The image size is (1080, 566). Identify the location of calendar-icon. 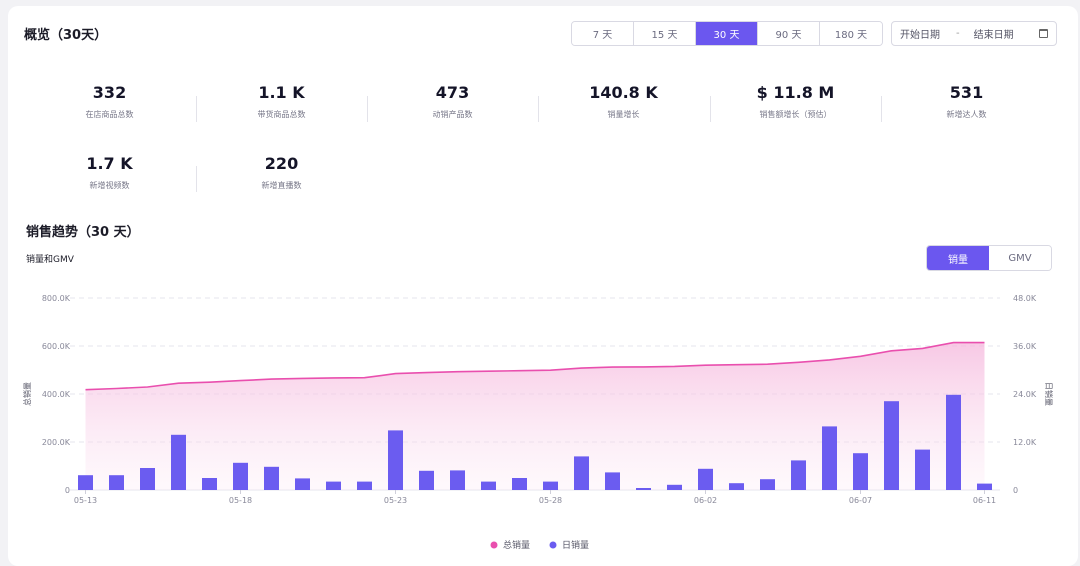
(1043, 33).